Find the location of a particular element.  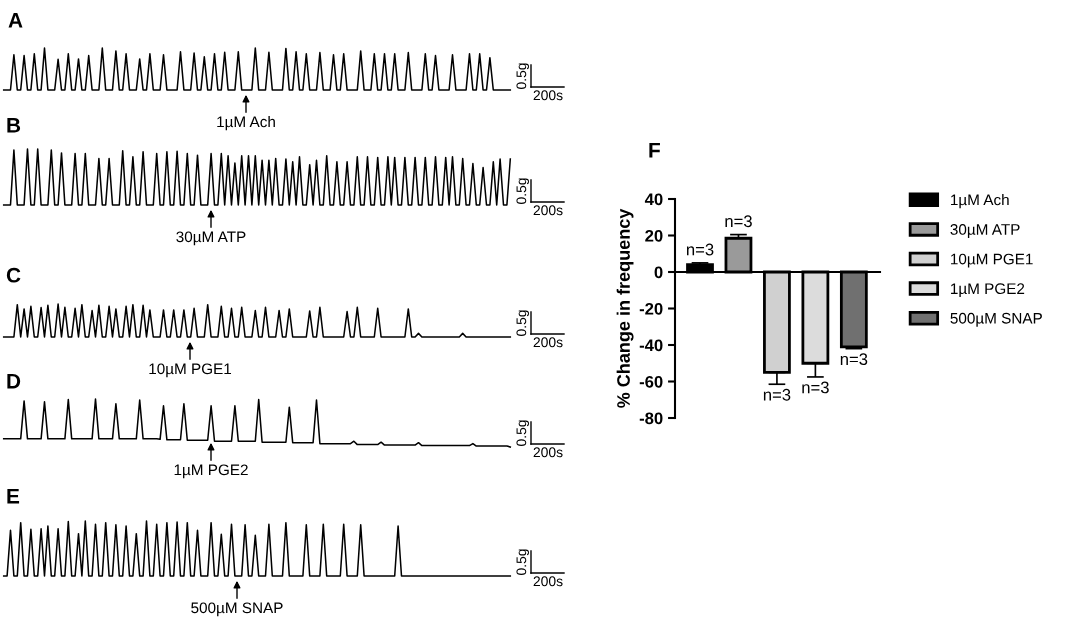

legend-label: 1µM PGE2 is located at coordinates (988, 290).